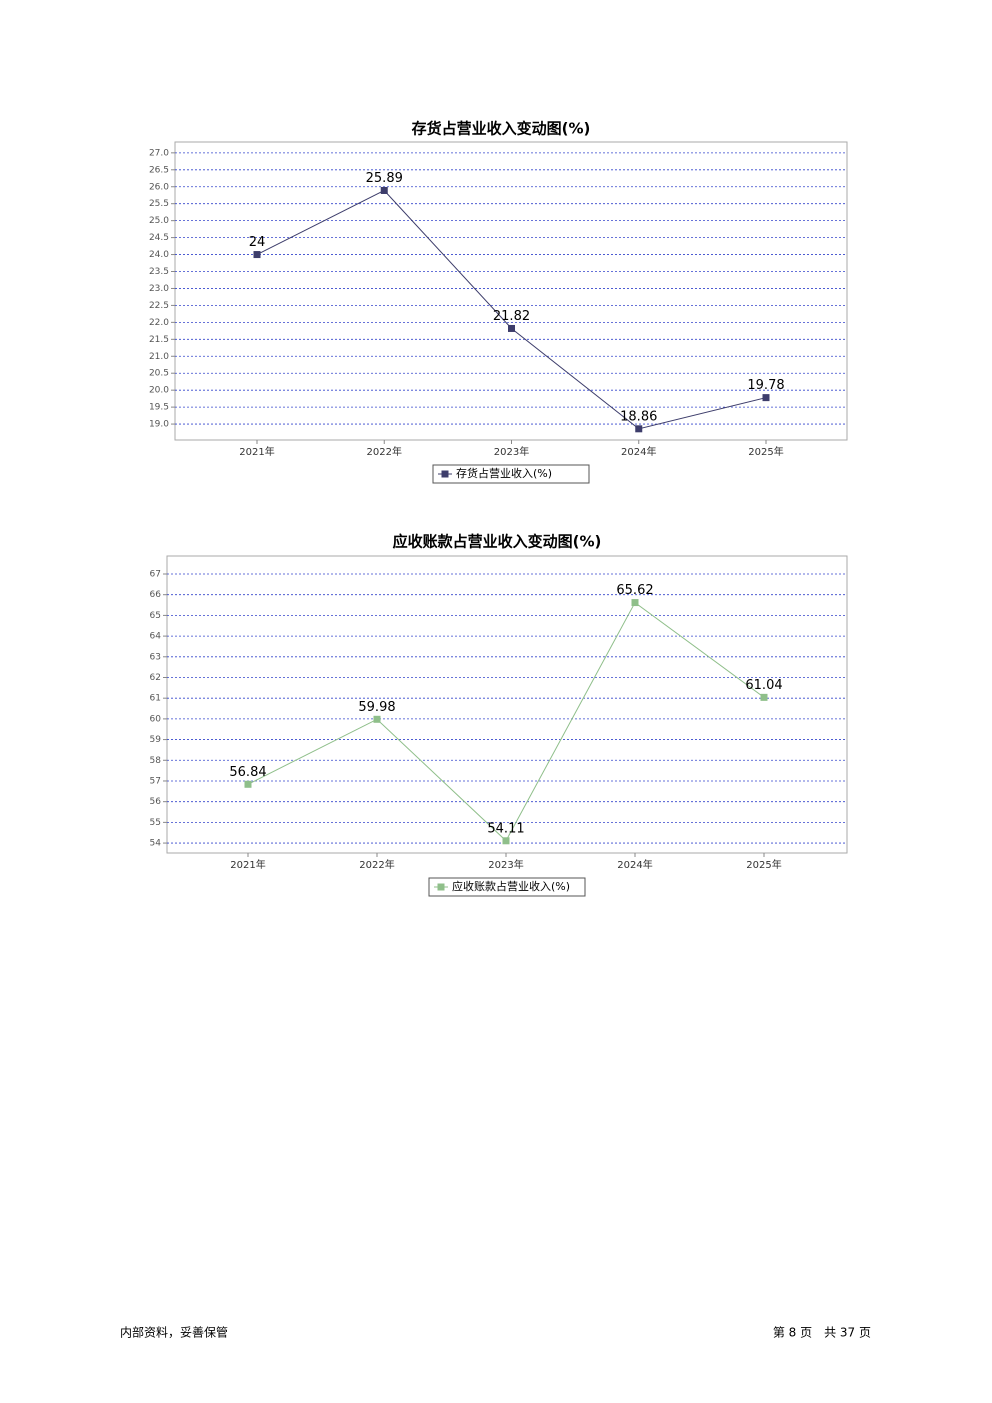 This screenshot has height=1403, width=992. What do you see at coordinates (159, 221) in the screenshot?
I see `y-tick-label: 25.0` at bounding box center [159, 221].